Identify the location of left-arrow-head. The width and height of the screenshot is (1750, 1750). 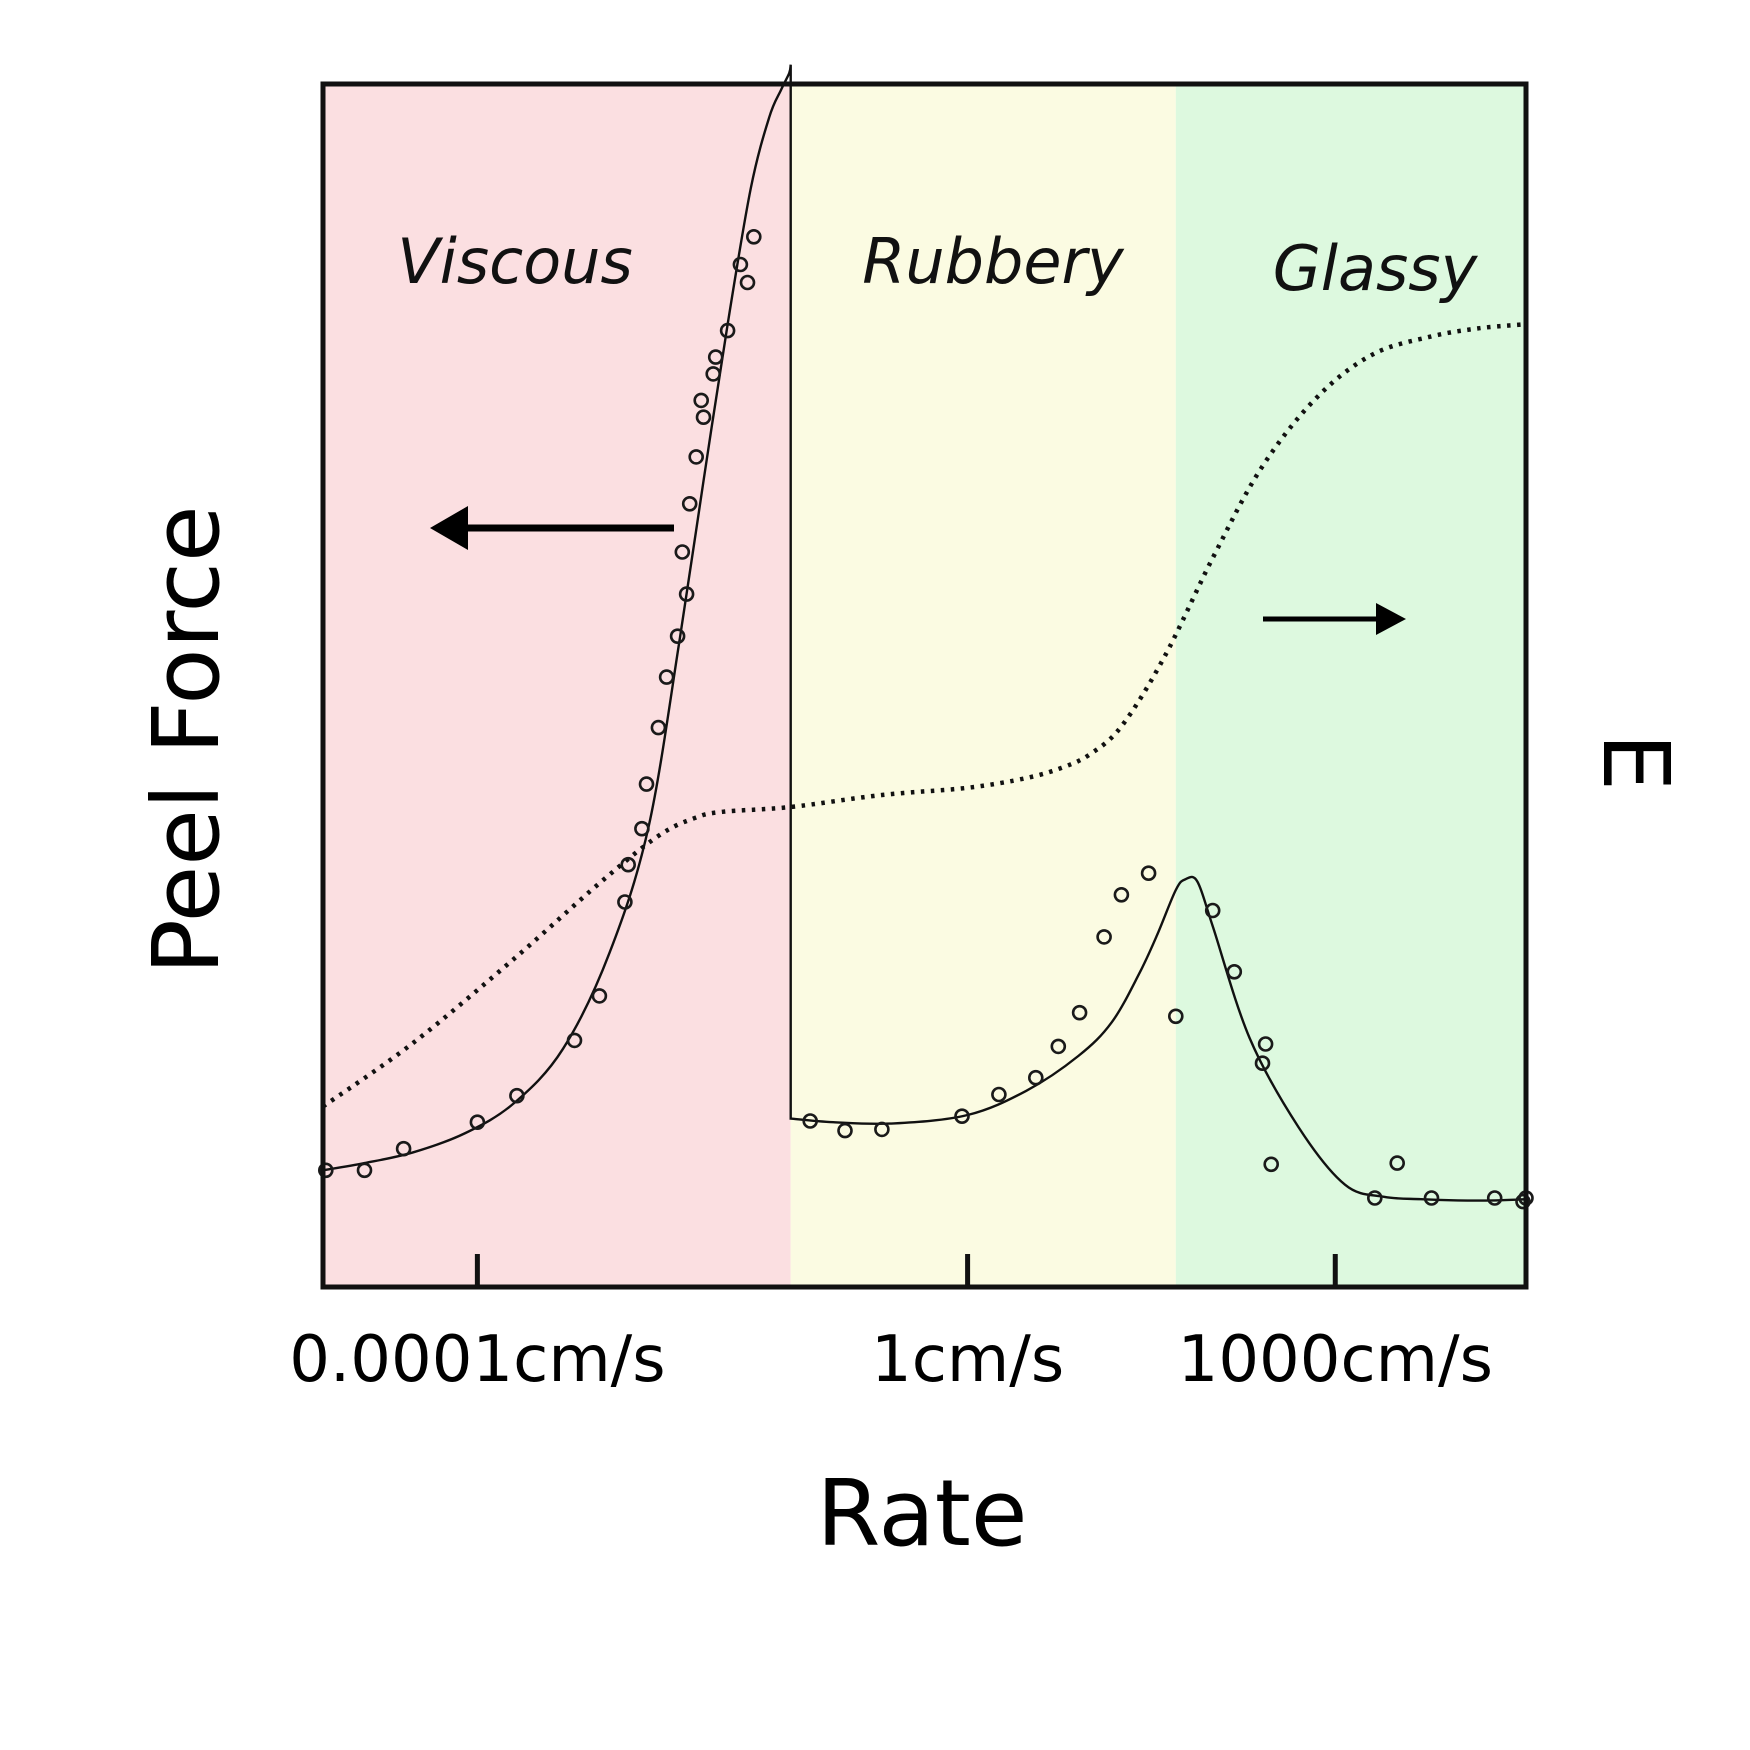
(449, 528).